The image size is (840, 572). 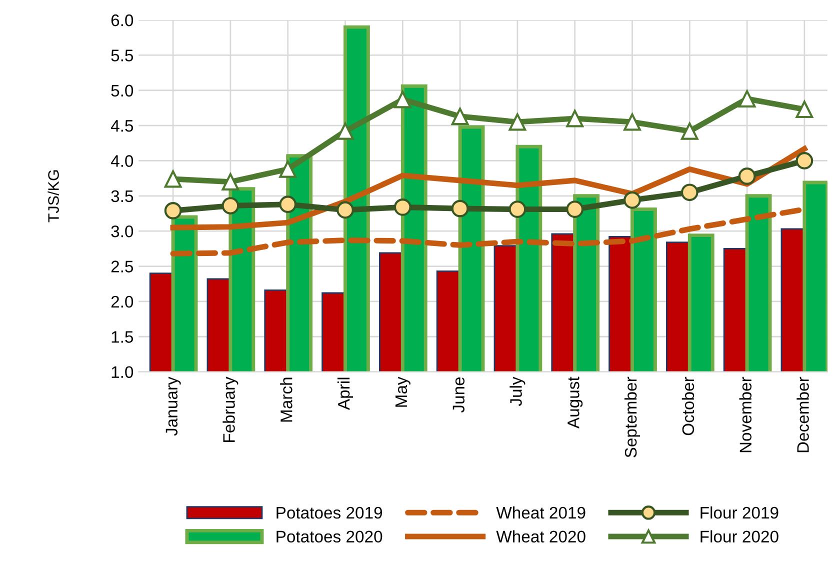 What do you see at coordinates (541, 512) in the screenshot?
I see `legend-label: Wheat 2019` at bounding box center [541, 512].